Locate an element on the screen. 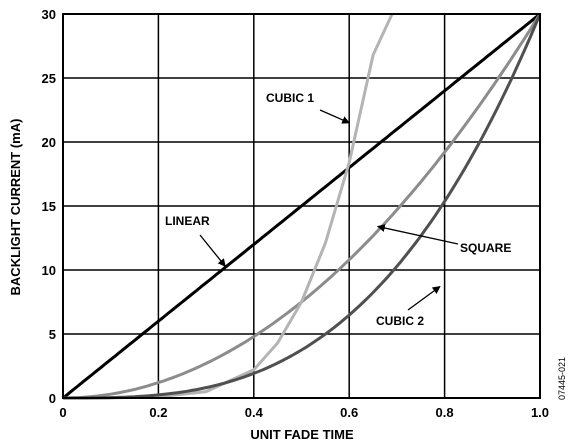  x-tick-label: 1.0 is located at coordinates (540, 412).